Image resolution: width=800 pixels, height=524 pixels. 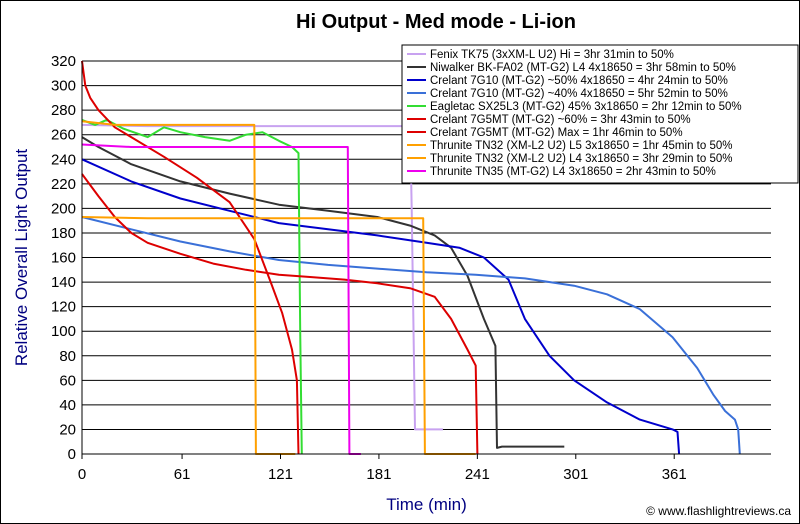 What do you see at coordinates (63, 86) in the screenshot?
I see `y-tick-label: 300` at bounding box center [63, 86].